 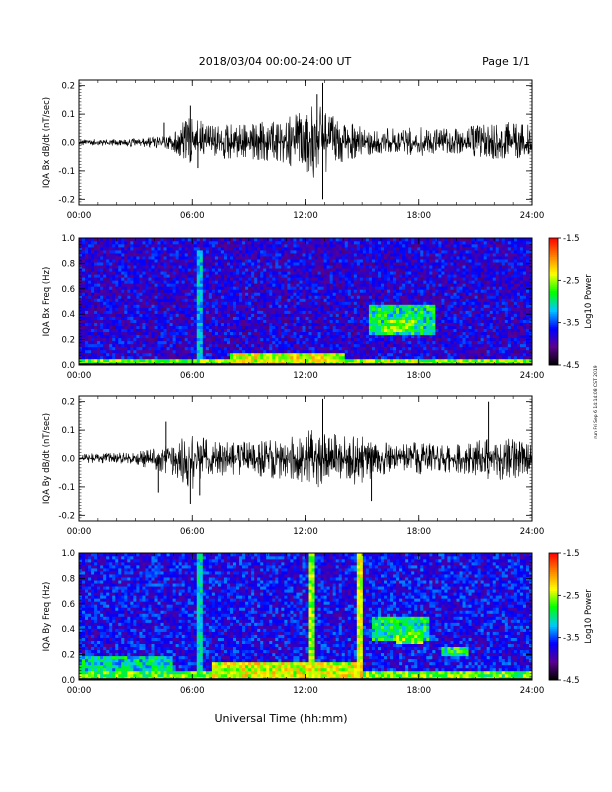 I want to click on x-axis-label: Universal Time (hh:mm), so click(x=281, y=718).